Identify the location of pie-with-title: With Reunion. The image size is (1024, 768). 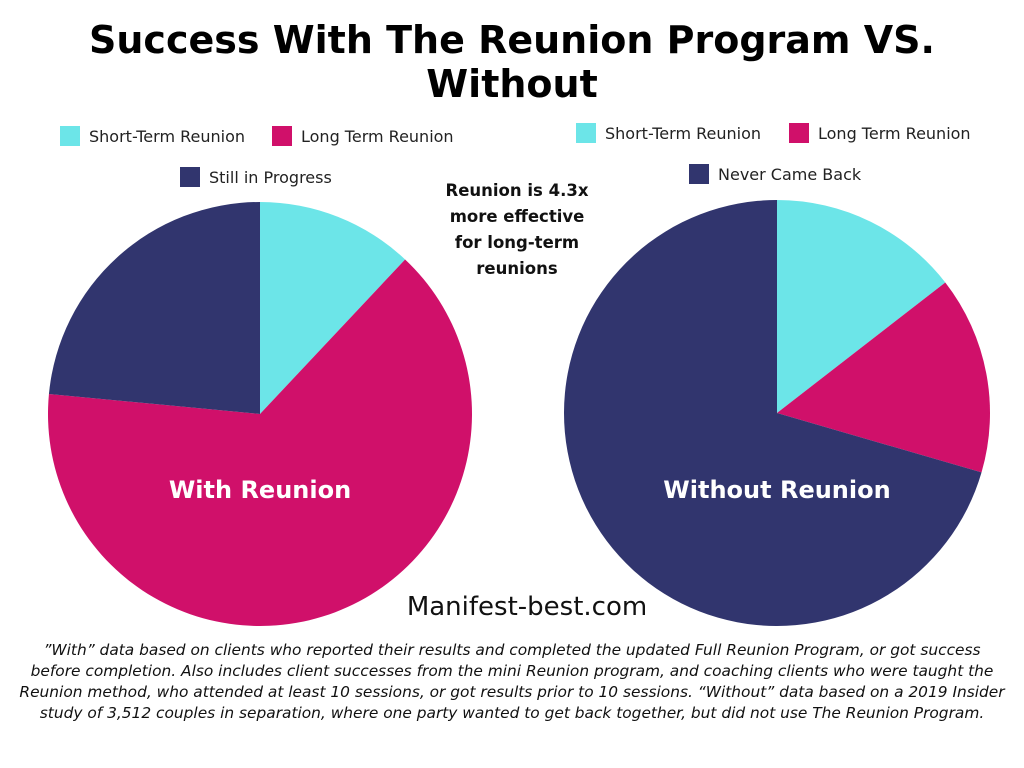
(260, 490).